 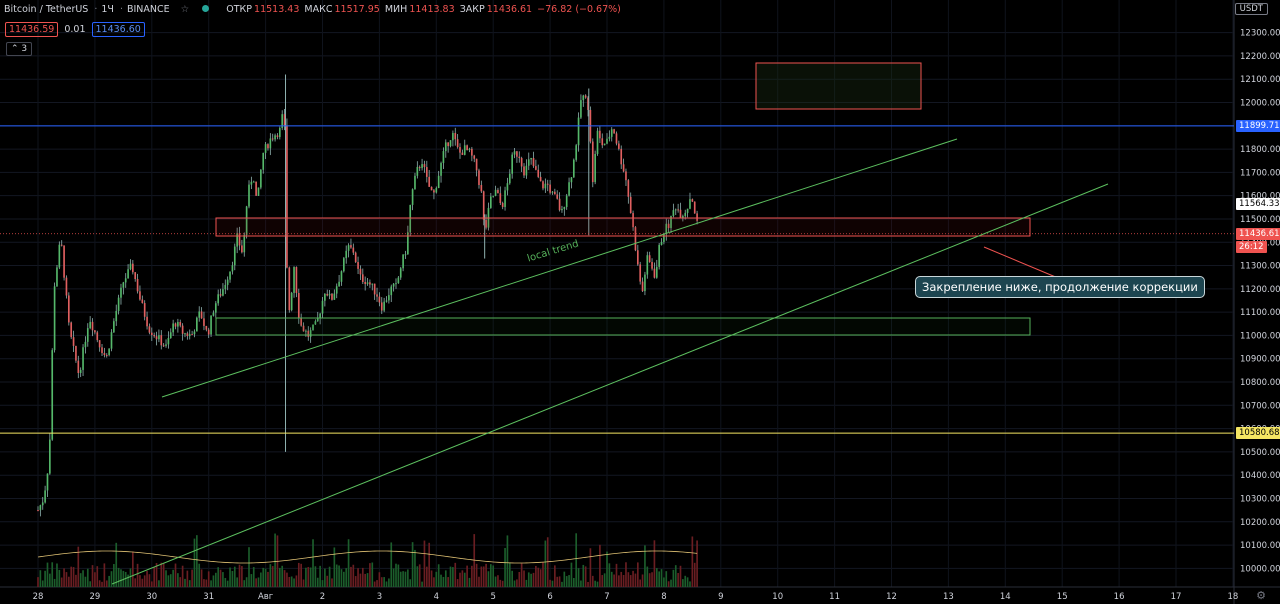 I want to click on interval-label: 1Ч, so click(x=107, y=9).